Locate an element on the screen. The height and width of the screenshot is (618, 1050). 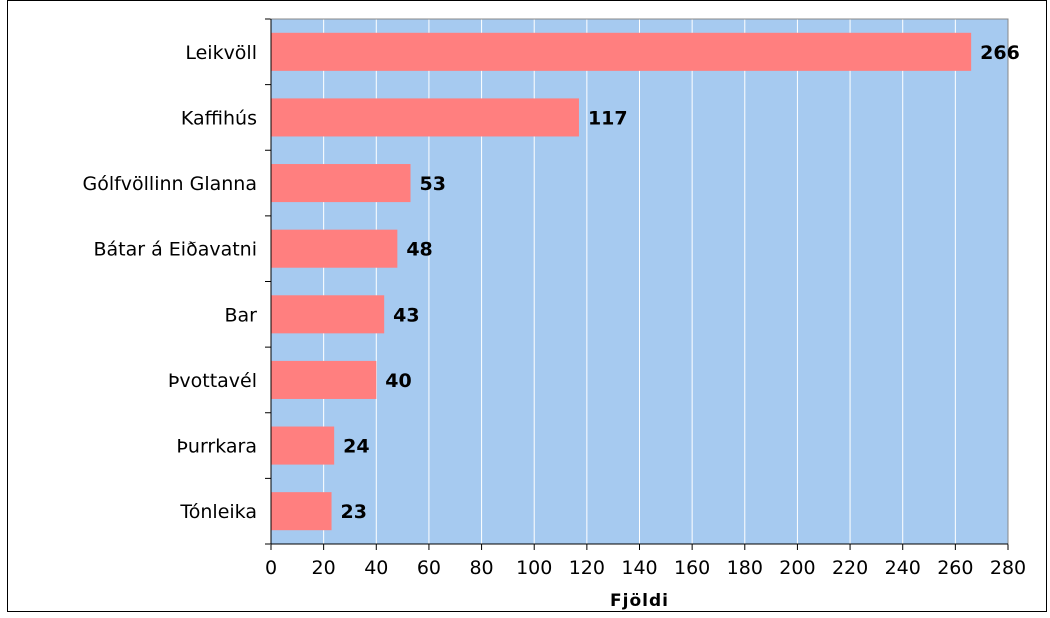
x-tick-label: 180 is located at coordinates (745, 568).